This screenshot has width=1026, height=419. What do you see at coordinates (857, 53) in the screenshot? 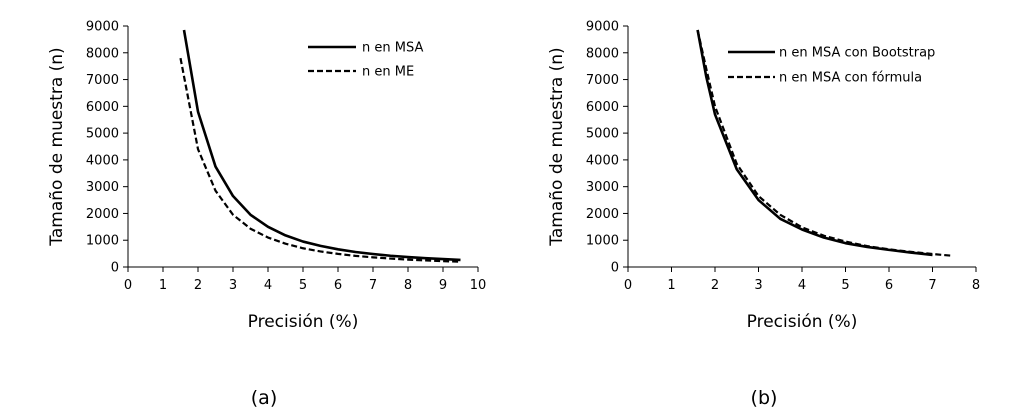
I see `legend-label-1: n en MSA con Bootstrap` at bounding box center [857, 53].